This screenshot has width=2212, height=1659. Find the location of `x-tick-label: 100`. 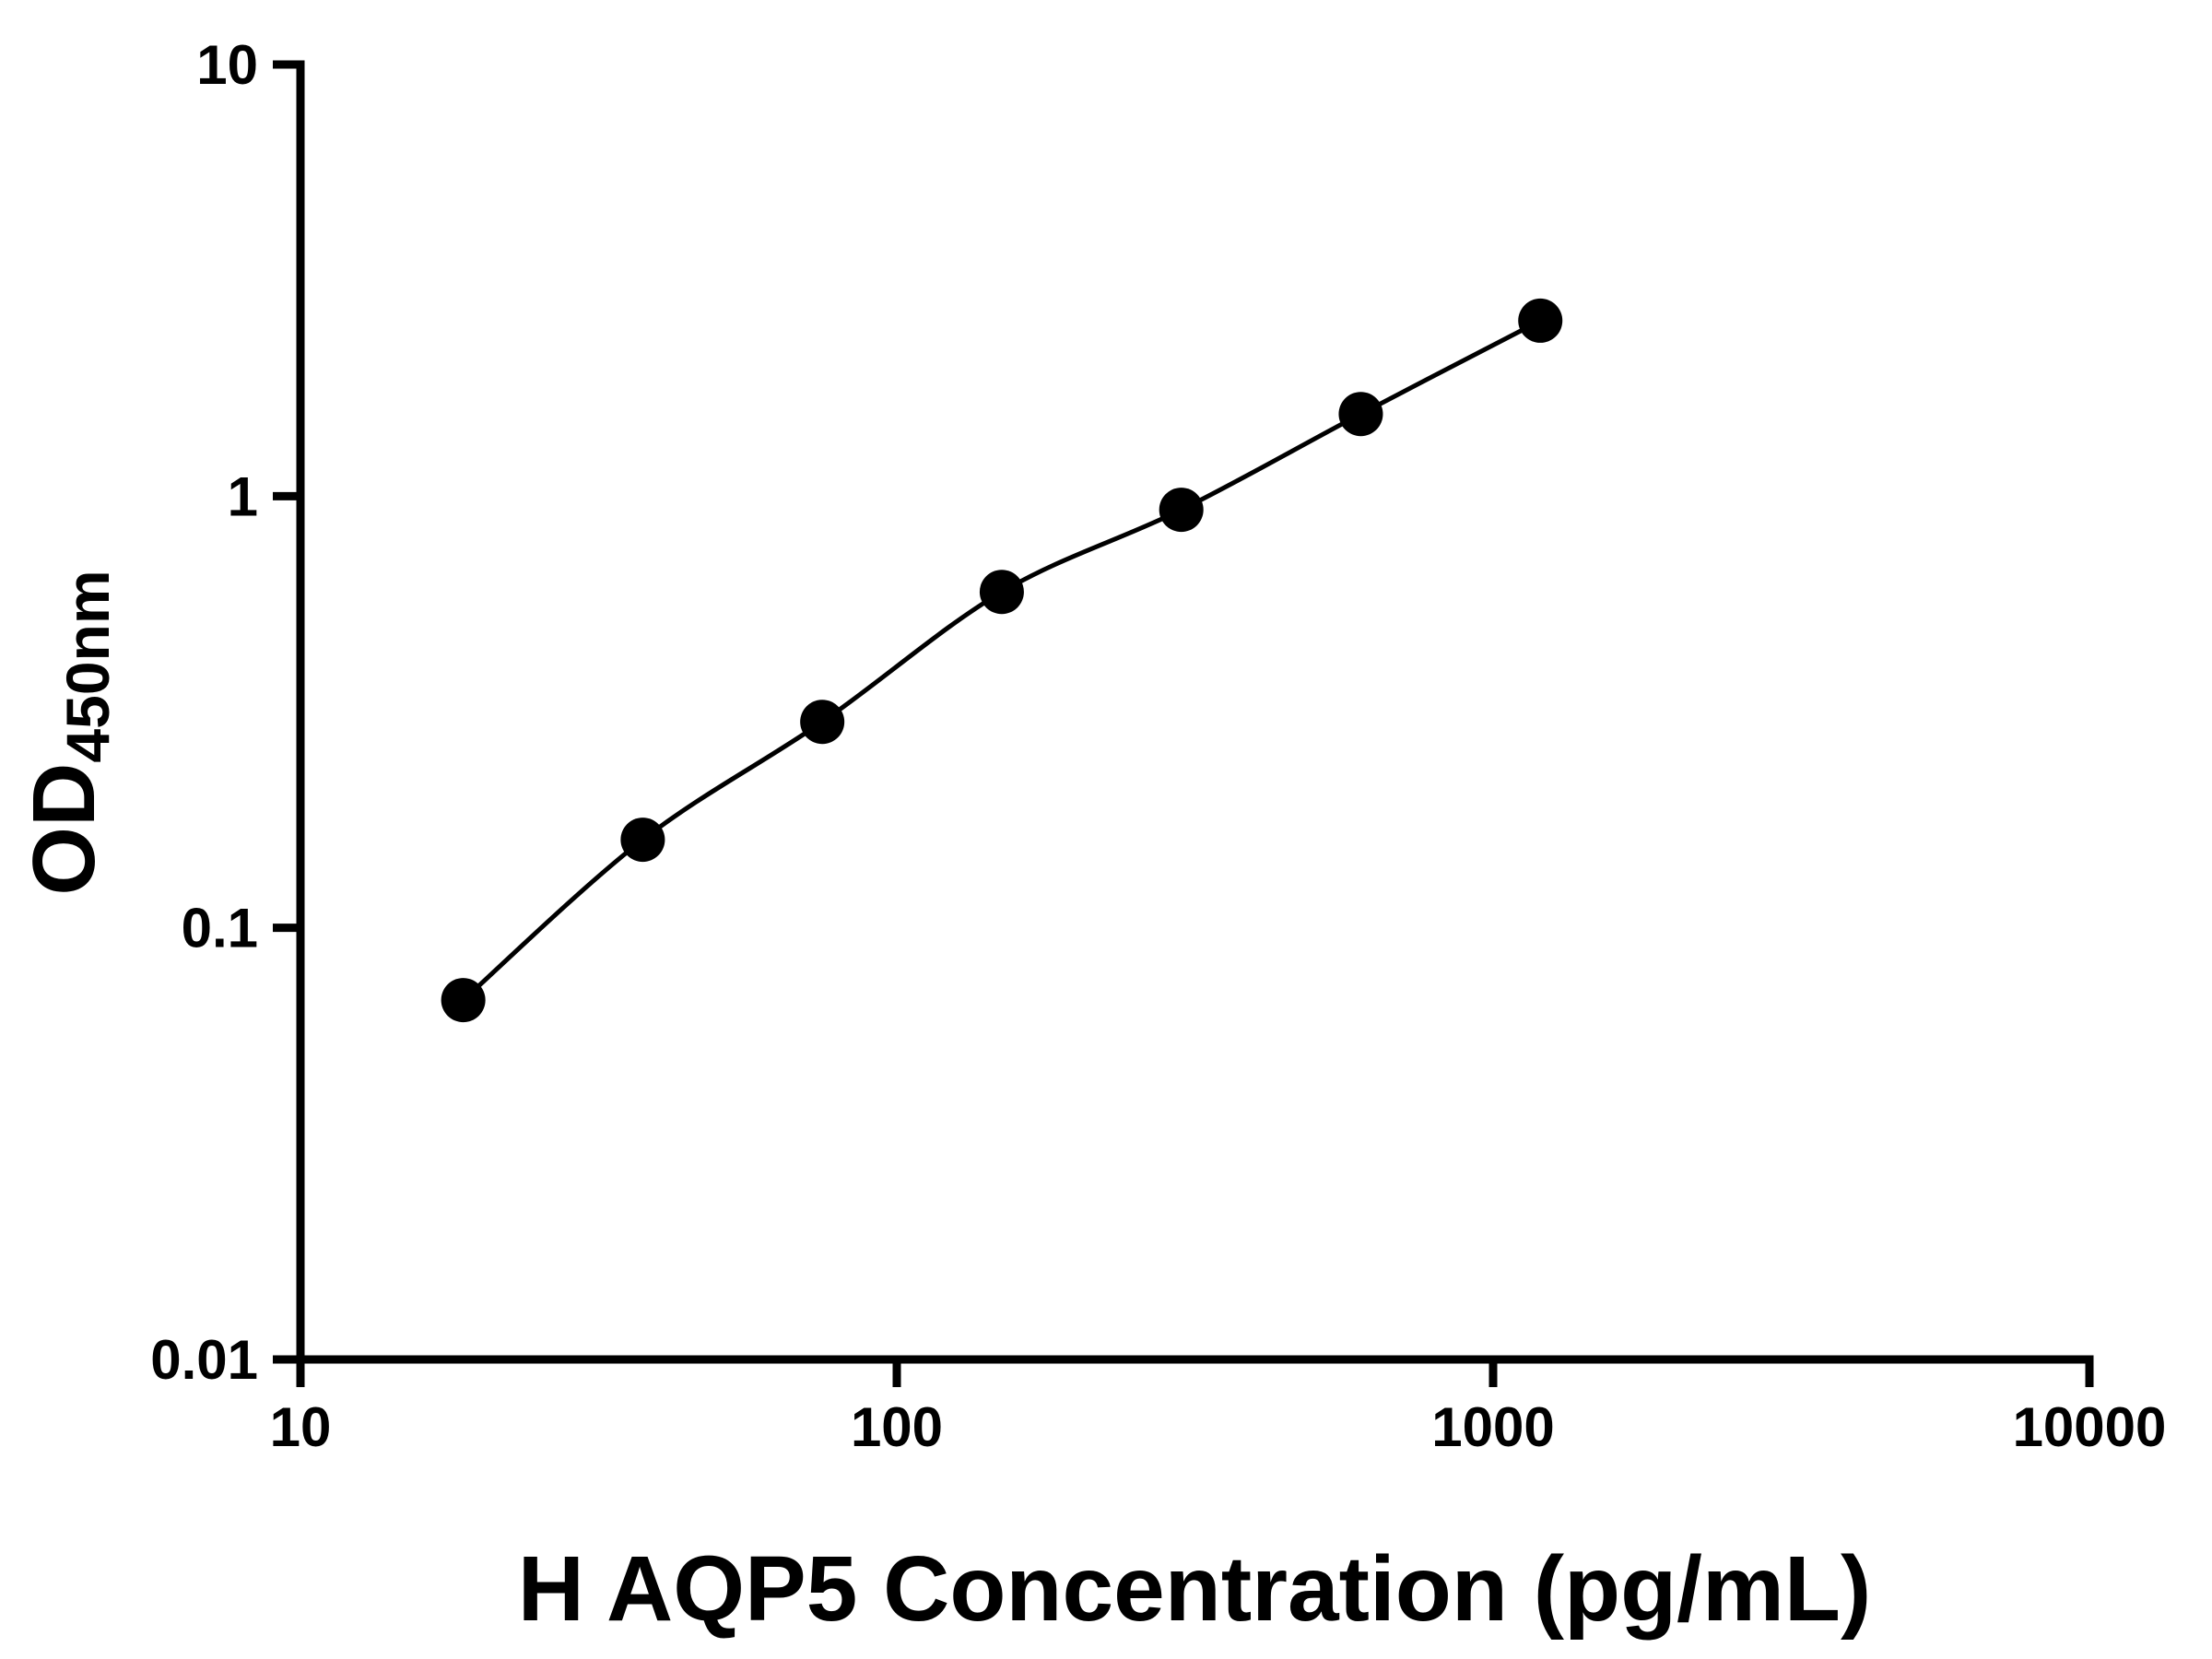

x-tick-label: 100 is located at coordinates (897, 1427).